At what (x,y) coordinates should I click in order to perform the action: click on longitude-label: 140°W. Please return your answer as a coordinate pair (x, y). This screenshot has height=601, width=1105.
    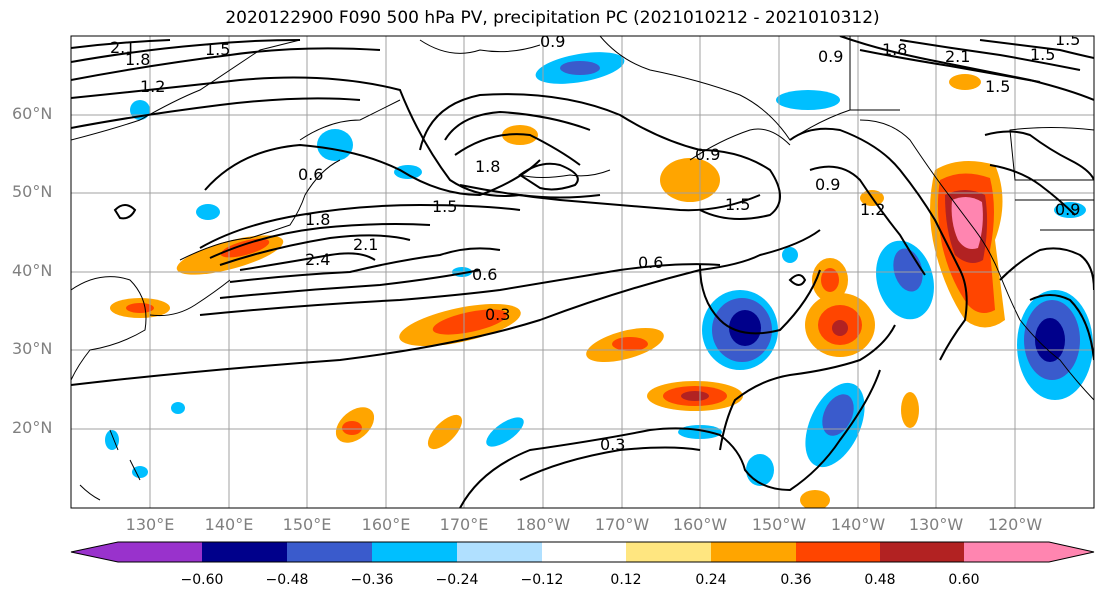
    Looking at the image, I should click on (858, 524).